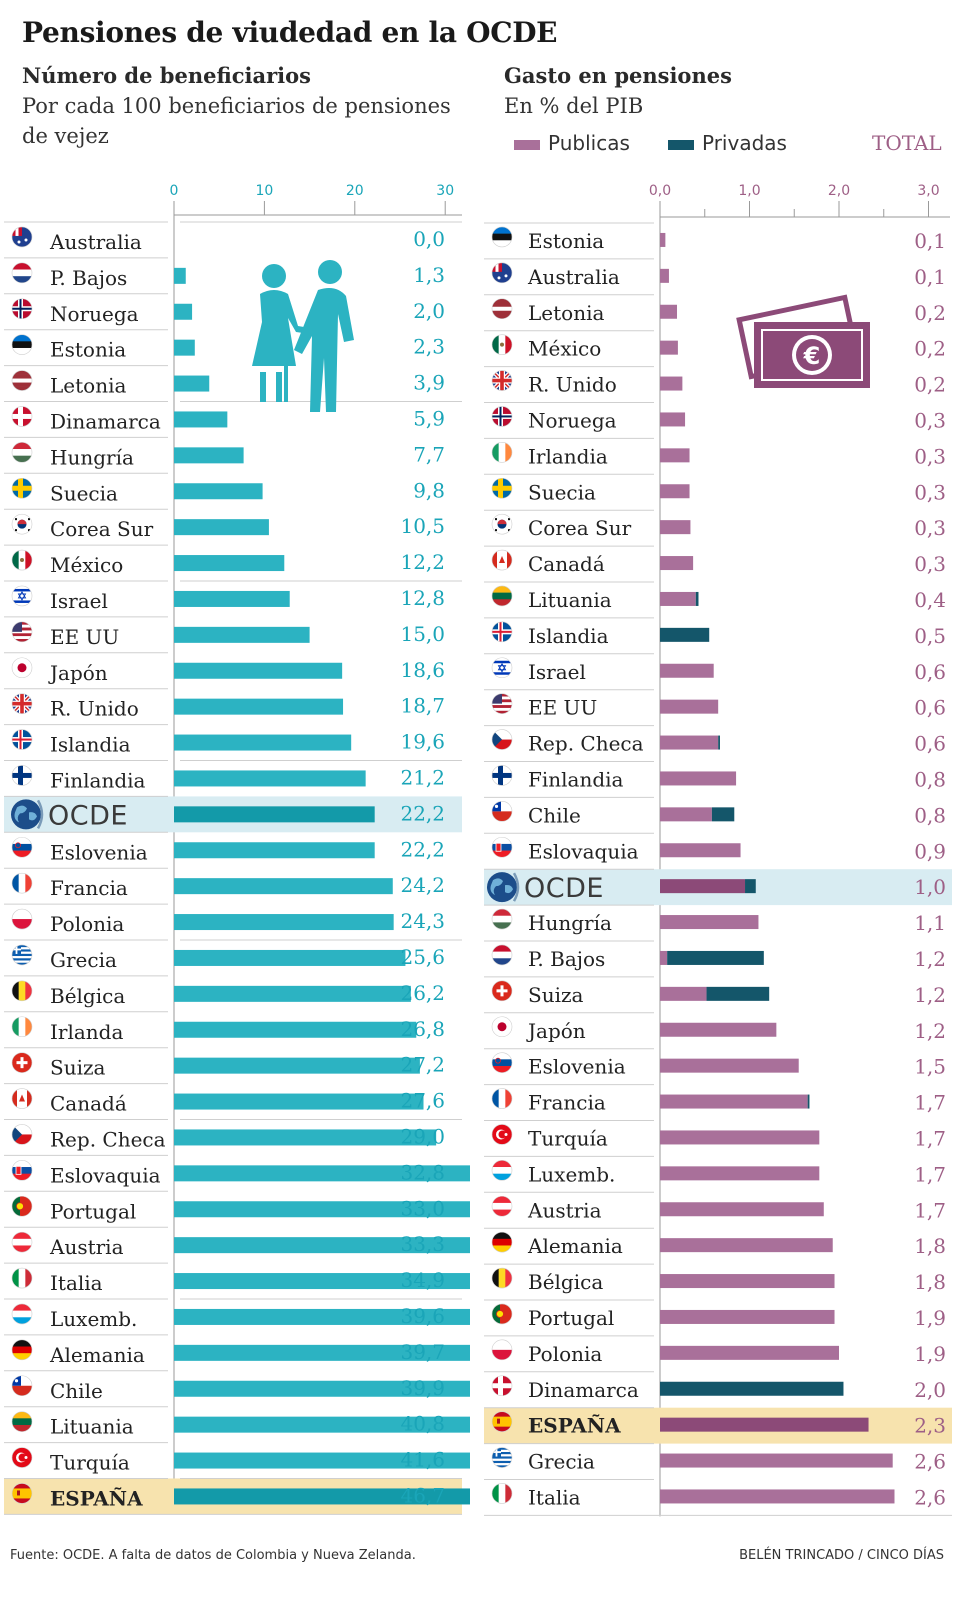  What do you see at coordinates (565, 1282) in the screenshot?
I see `right-label-belgica: Bélgica` at bounding box center [565, 1282].